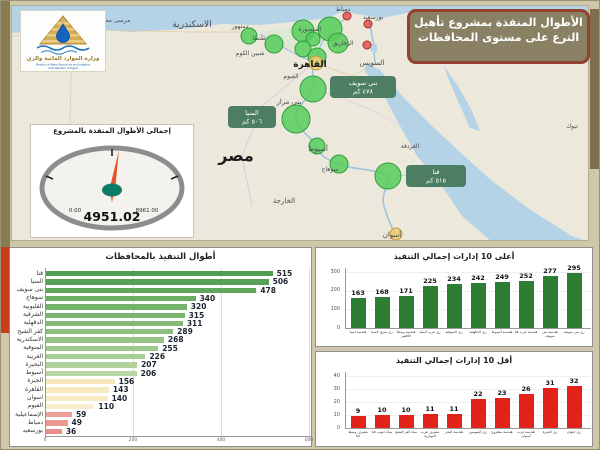 The image size is (600, 450). What do you see at coordinates (468, 328) in the screenshot?
I see `x-axis-line` at bounding box center [468, 328].